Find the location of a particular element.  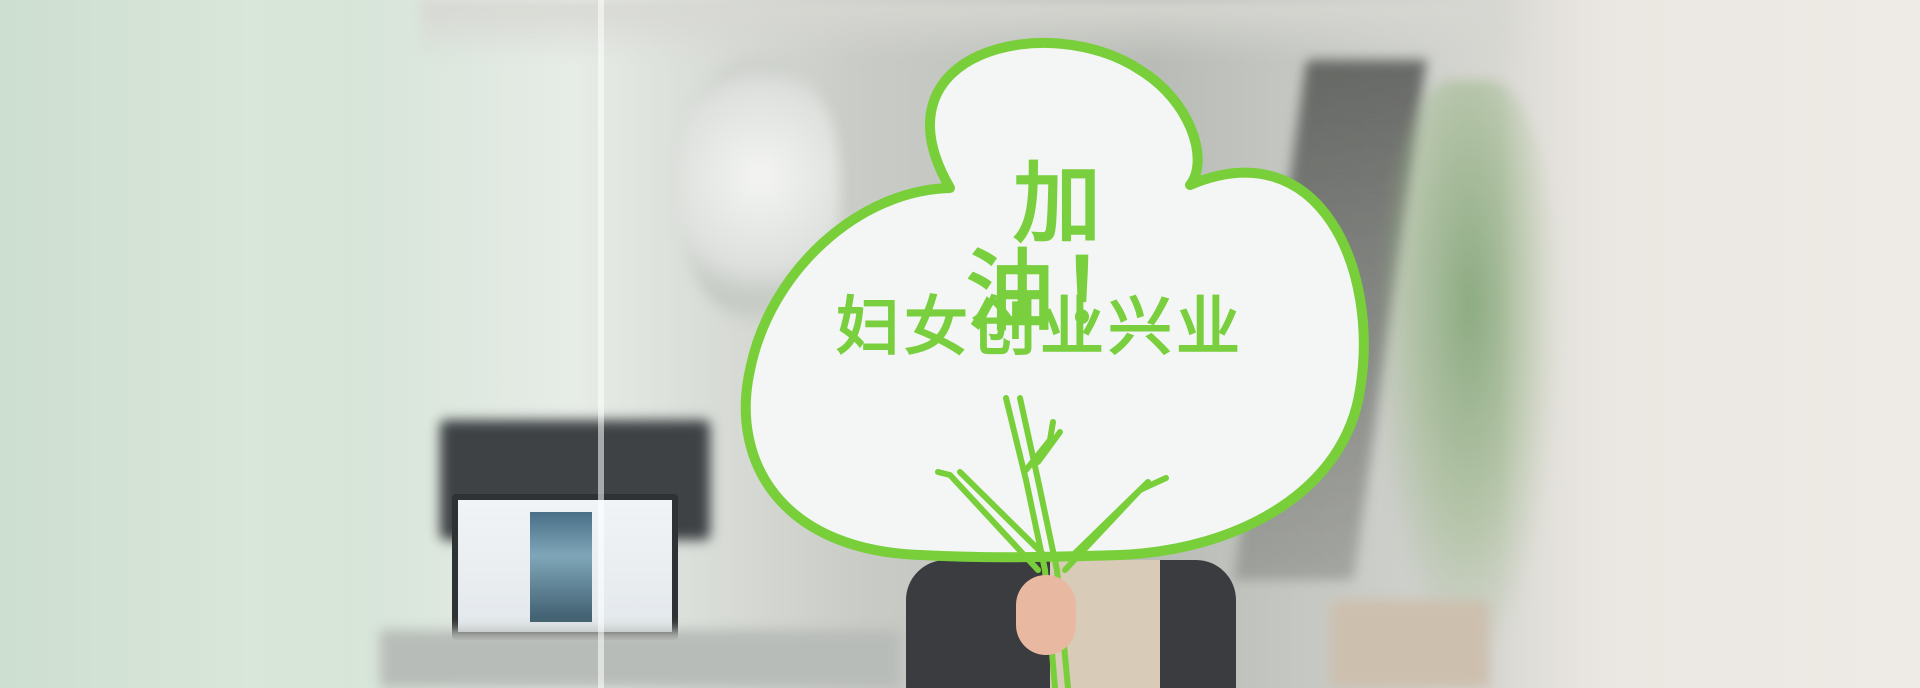

background-desk is located at coordinates (640, 659).